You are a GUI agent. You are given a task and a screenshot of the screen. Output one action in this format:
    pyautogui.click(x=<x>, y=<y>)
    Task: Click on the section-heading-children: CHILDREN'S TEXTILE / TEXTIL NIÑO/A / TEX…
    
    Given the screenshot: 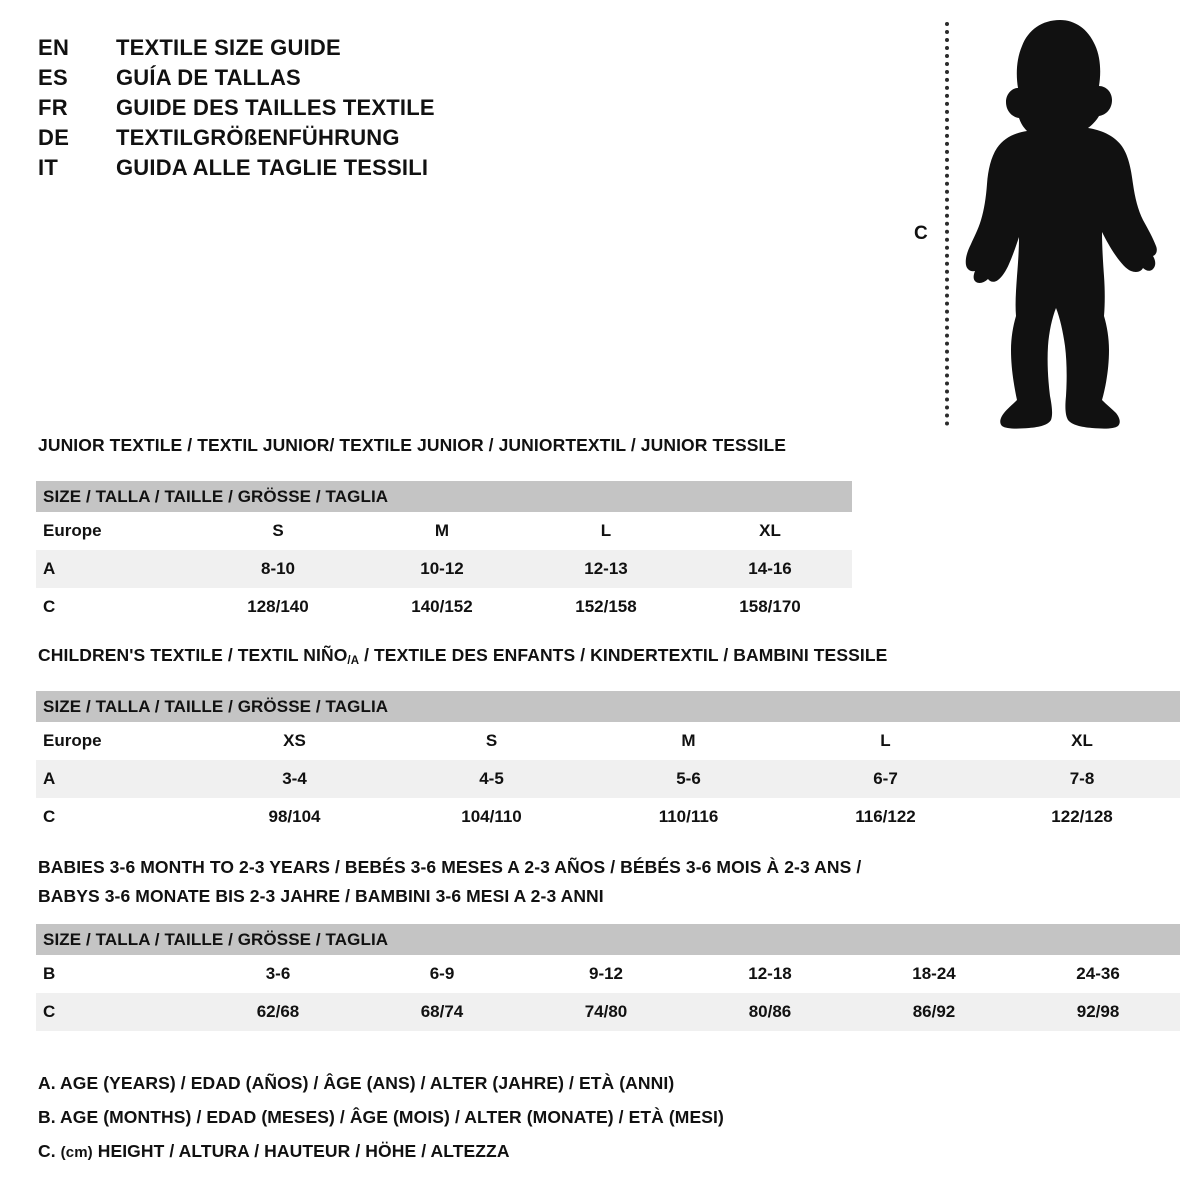 What is the action you would take?
    pyautogui.click(x=462, y=656)
    